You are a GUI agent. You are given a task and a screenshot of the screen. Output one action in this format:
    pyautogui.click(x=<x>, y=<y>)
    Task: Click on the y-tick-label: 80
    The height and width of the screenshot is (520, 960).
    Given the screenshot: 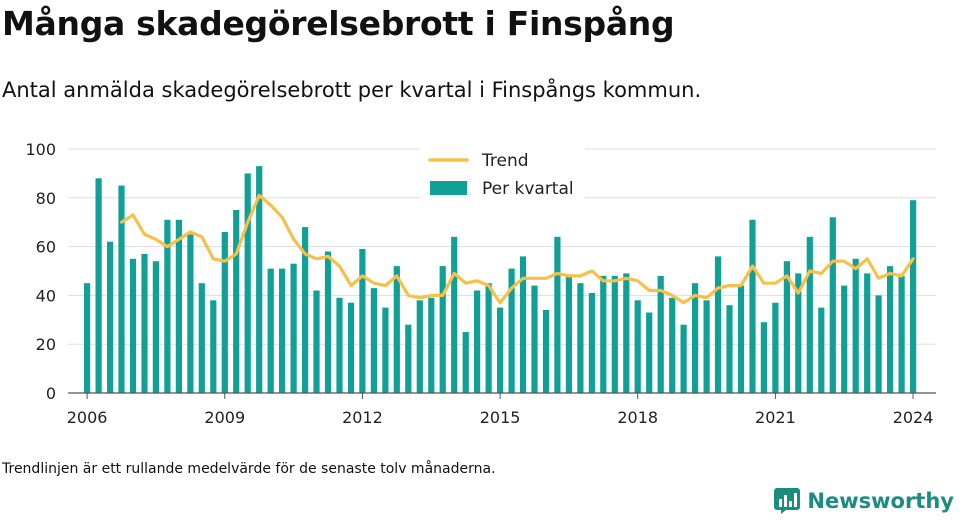 What is the action you would take?
    pyautogui.click(x=46, y=198)
    